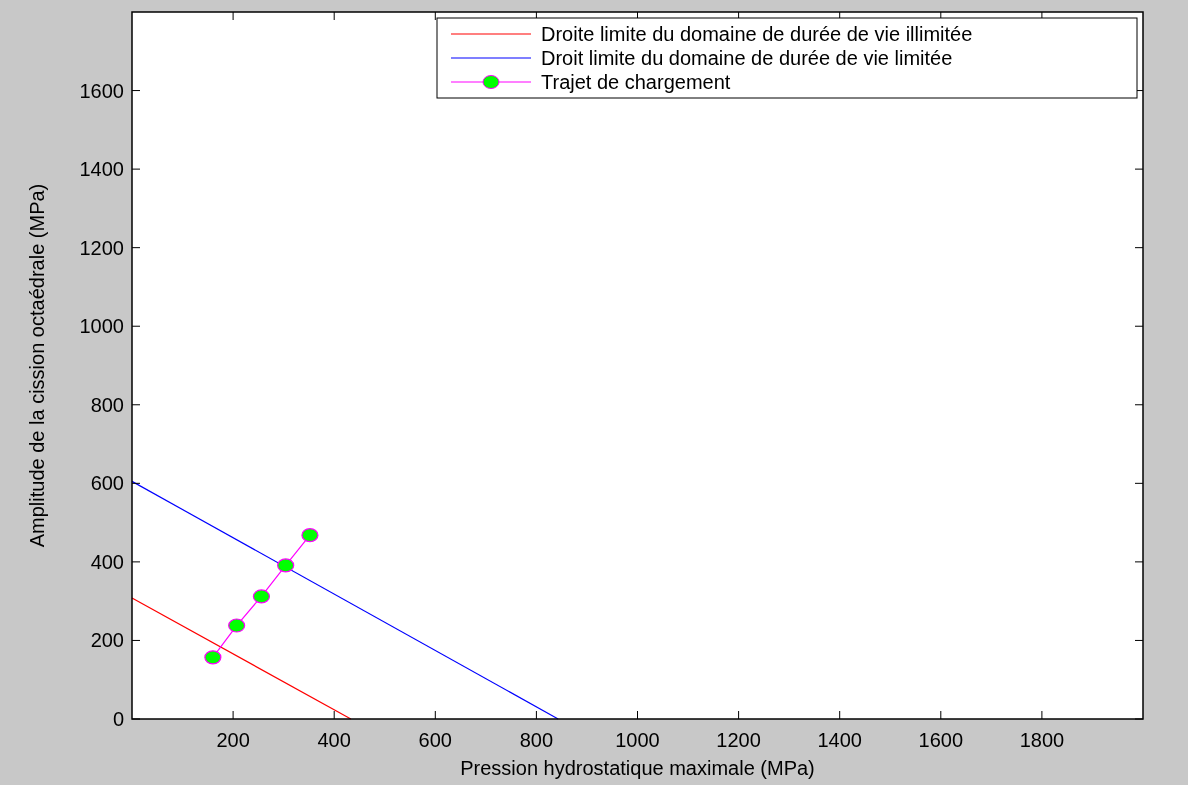  Describe the element at coordinates (118, 719) in the screenshot. I see `y-tick-label: 0` at that location.